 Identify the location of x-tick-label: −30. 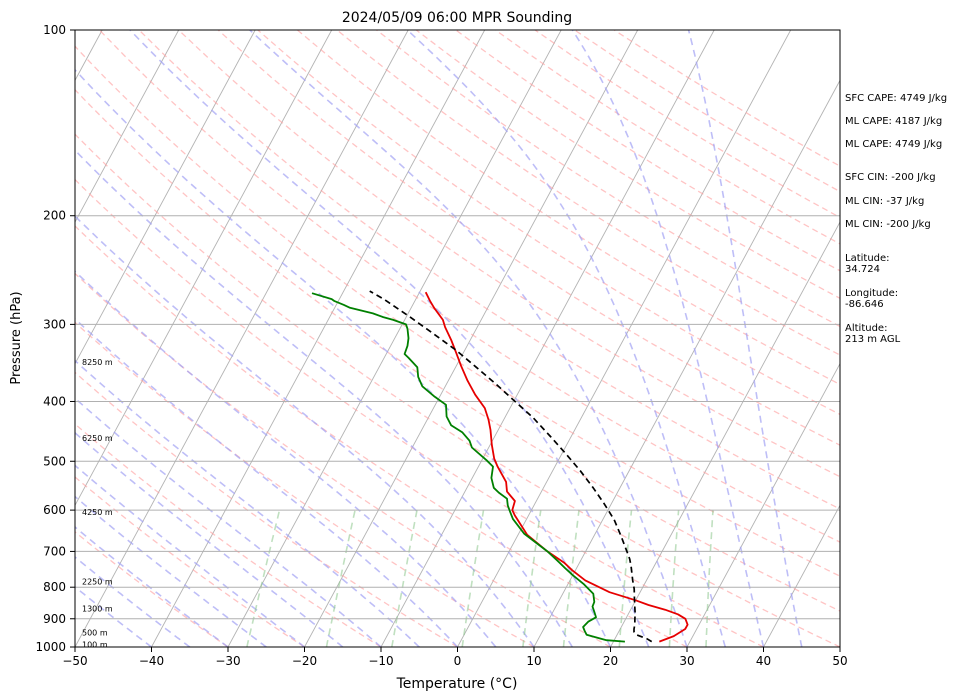
(227, 661).